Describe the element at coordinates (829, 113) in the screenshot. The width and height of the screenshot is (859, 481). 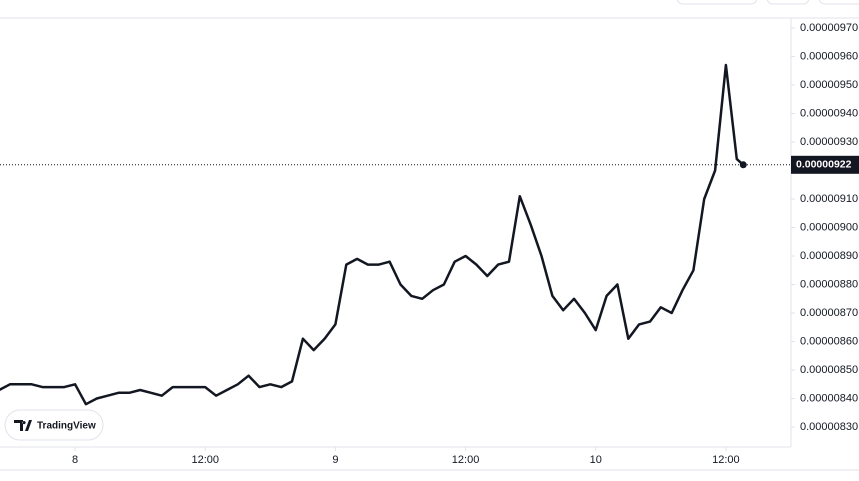
I see `y-tick-label: 0.00000940` at that location.